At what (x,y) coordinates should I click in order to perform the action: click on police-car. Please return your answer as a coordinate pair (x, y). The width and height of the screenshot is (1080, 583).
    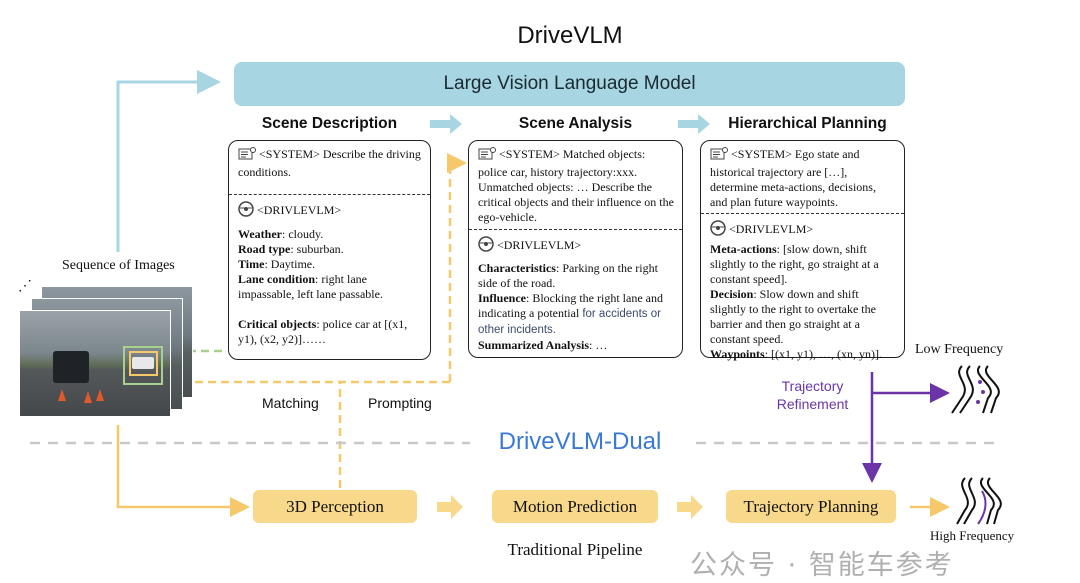
    Looking at the image, I should click on (143, 363).